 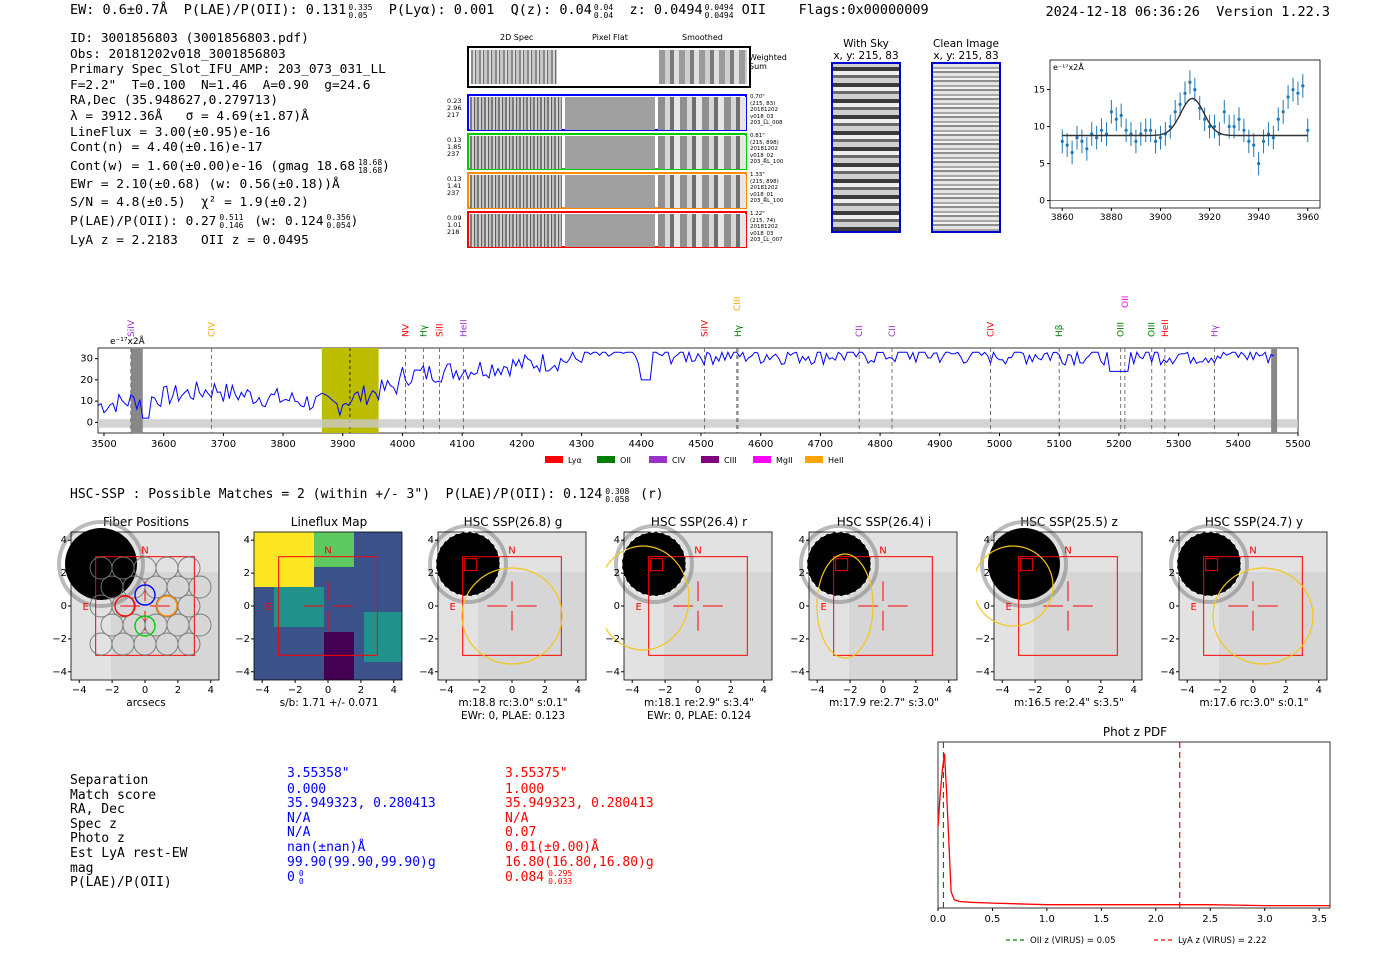 I want to click on x-tick-label: 3880, so click(x=1111, y=218).